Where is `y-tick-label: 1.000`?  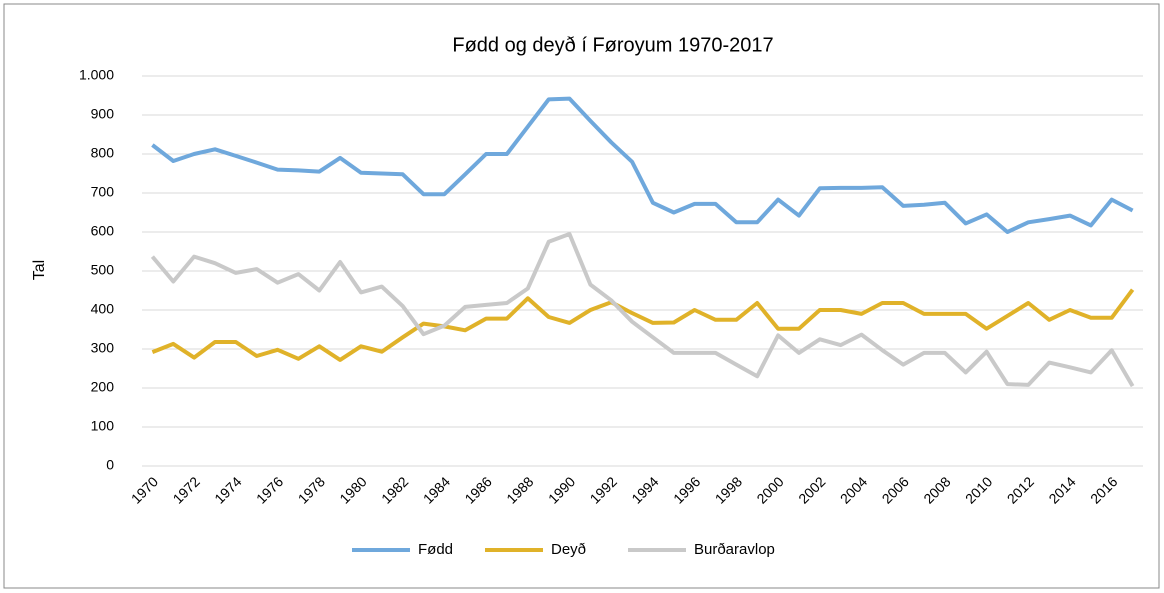 y-tick-label: 1.000 is located at coordinates (96, 75).